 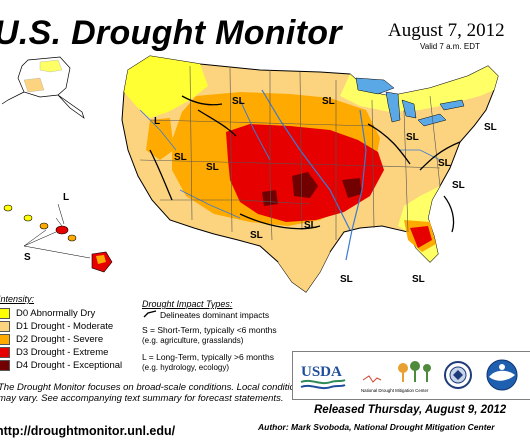 I want to click on legend-label: D1 Drought - Moderate, so click(x=65, y=326).